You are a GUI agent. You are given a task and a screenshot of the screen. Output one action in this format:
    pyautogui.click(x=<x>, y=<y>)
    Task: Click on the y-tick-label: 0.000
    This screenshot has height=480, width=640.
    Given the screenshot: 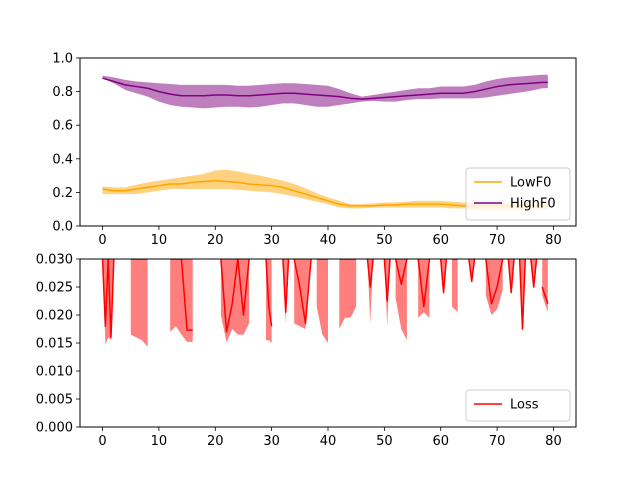 What is the action you would take?
    pyautogui.click(x=54, y=428)
    